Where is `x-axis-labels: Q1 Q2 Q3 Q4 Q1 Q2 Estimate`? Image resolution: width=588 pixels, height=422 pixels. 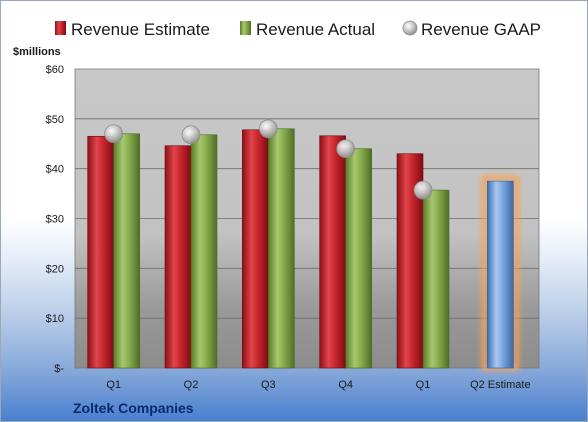
x-axis-labels: Q1 Q2 Q3 Q4 Q1 Q2 Estimate is located at coordinates (318, 385).